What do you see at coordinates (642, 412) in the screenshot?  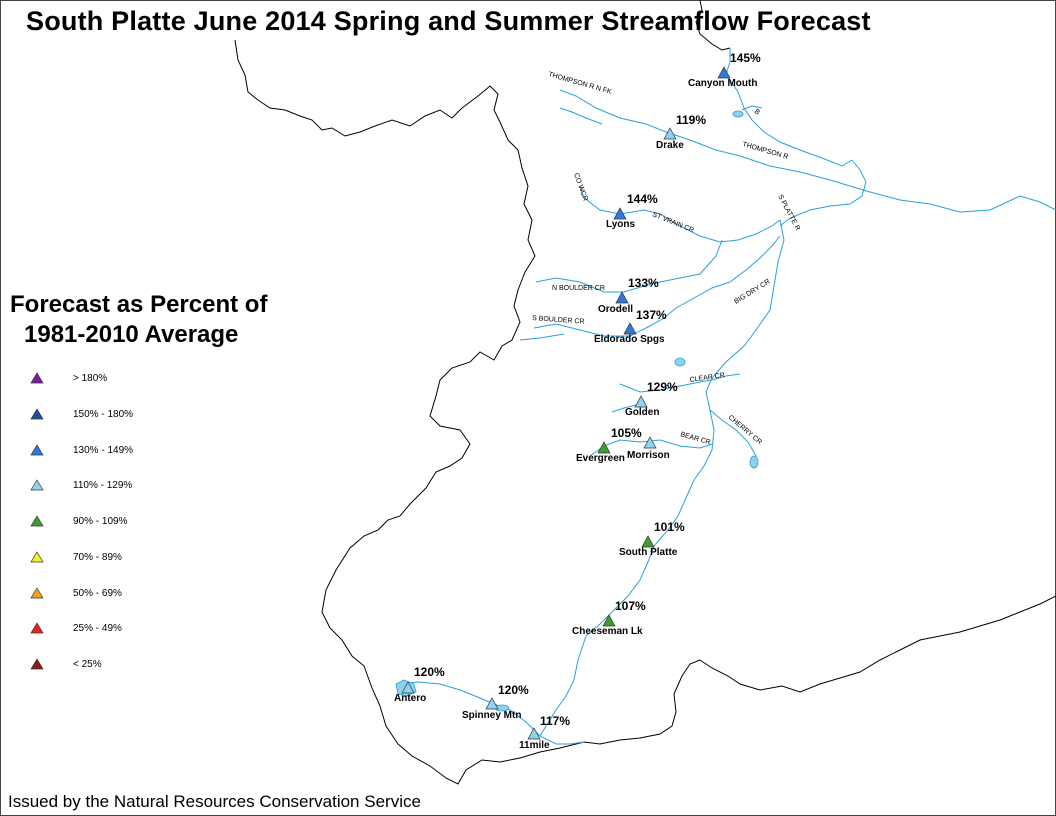 I see `station-name-label: Golden` at bounding box center [642, 412].